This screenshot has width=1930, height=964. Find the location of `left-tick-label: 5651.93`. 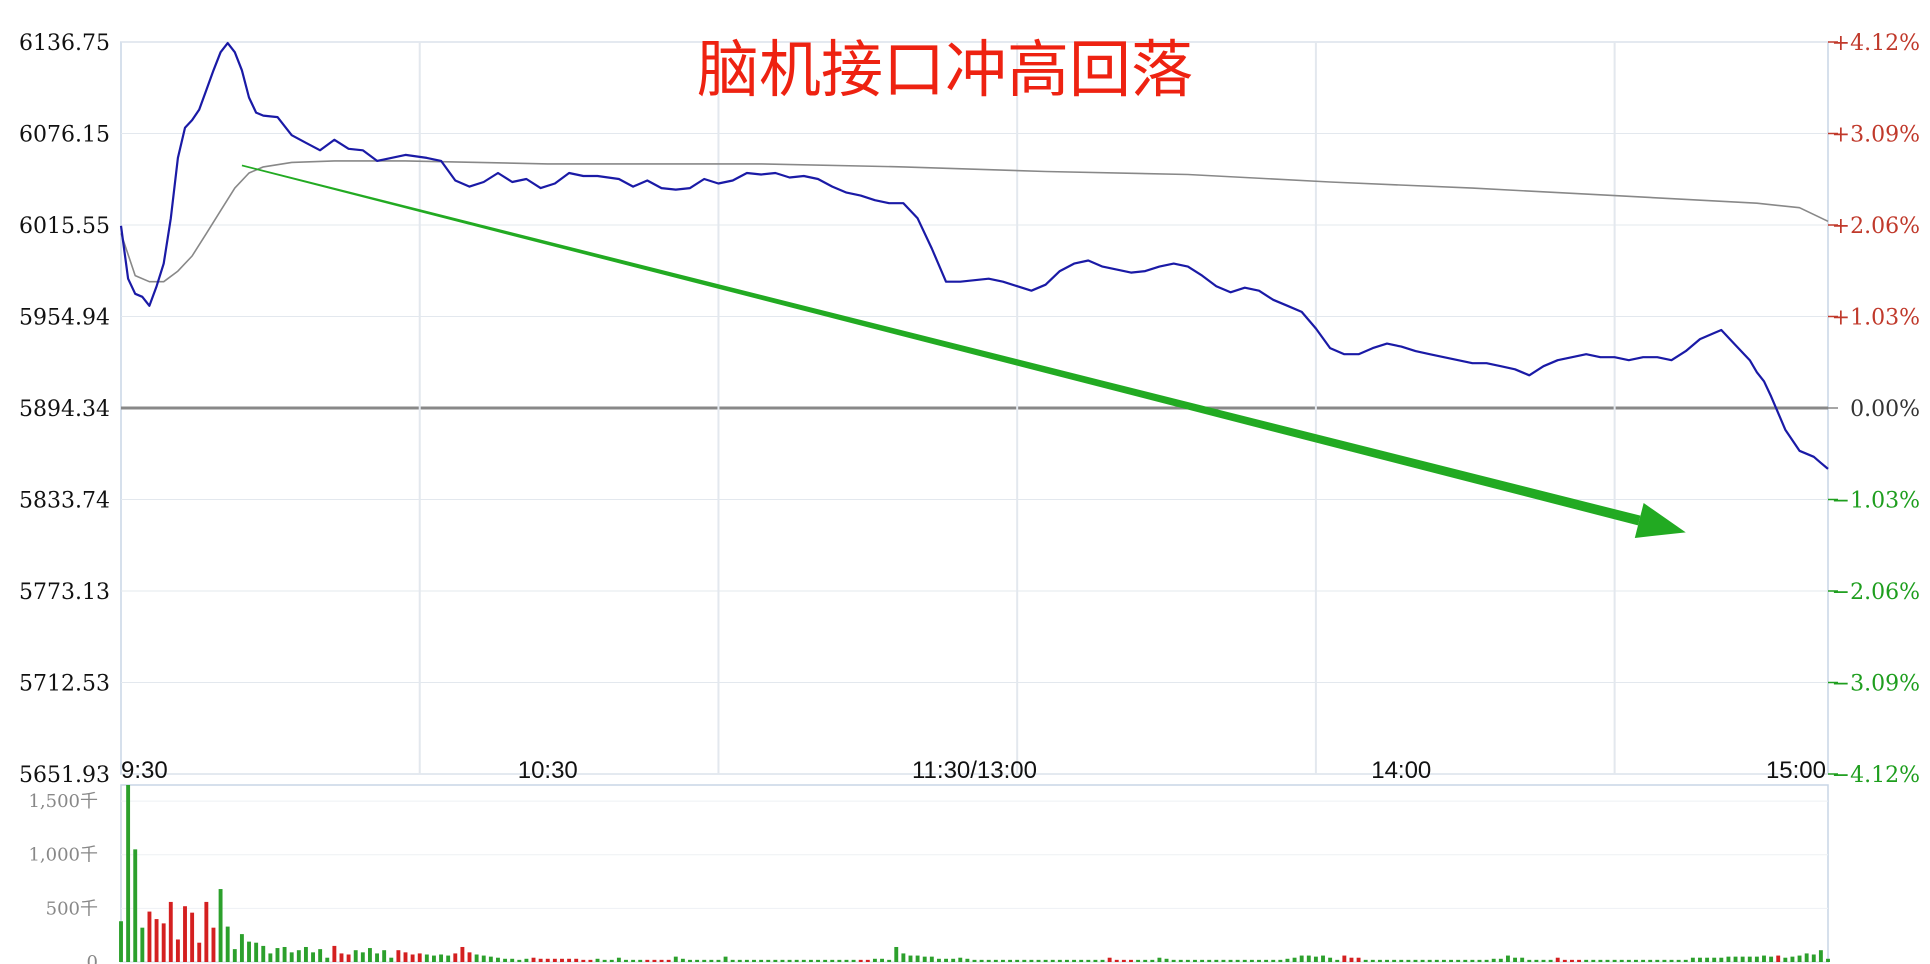

left-tick-label: 5651.93 is located at coordinates (64, 775).